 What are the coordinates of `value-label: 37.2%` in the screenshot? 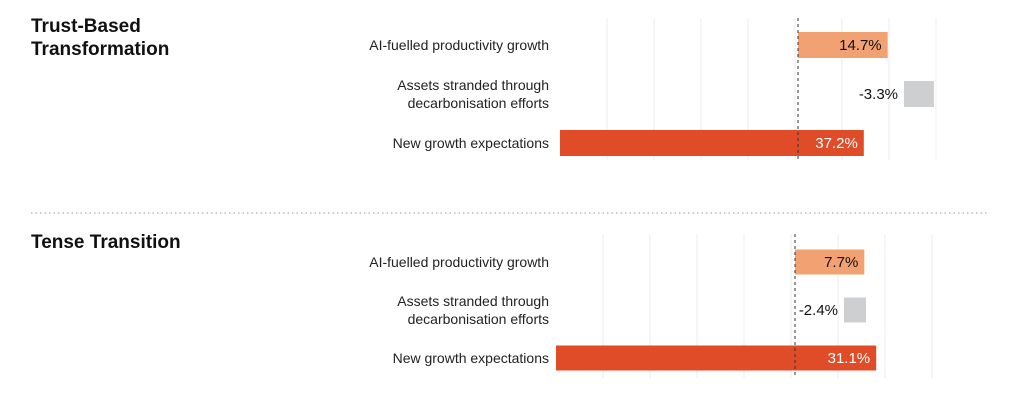 It's located at (836, 143).